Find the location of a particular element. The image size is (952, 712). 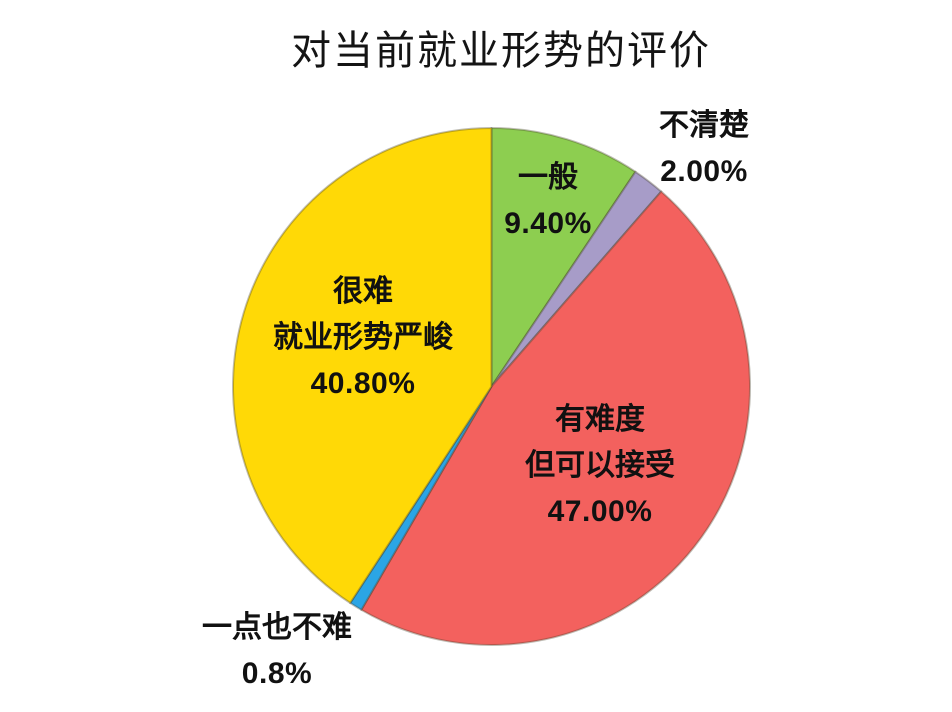

slice-label-not-difficult-at-all: 一点也不难 0.8% is located at coordinates (277, 651).